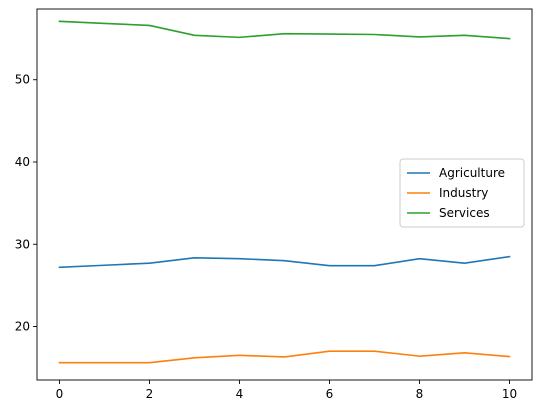  I want to click on legend-label-services: Services, so click(464, 213).